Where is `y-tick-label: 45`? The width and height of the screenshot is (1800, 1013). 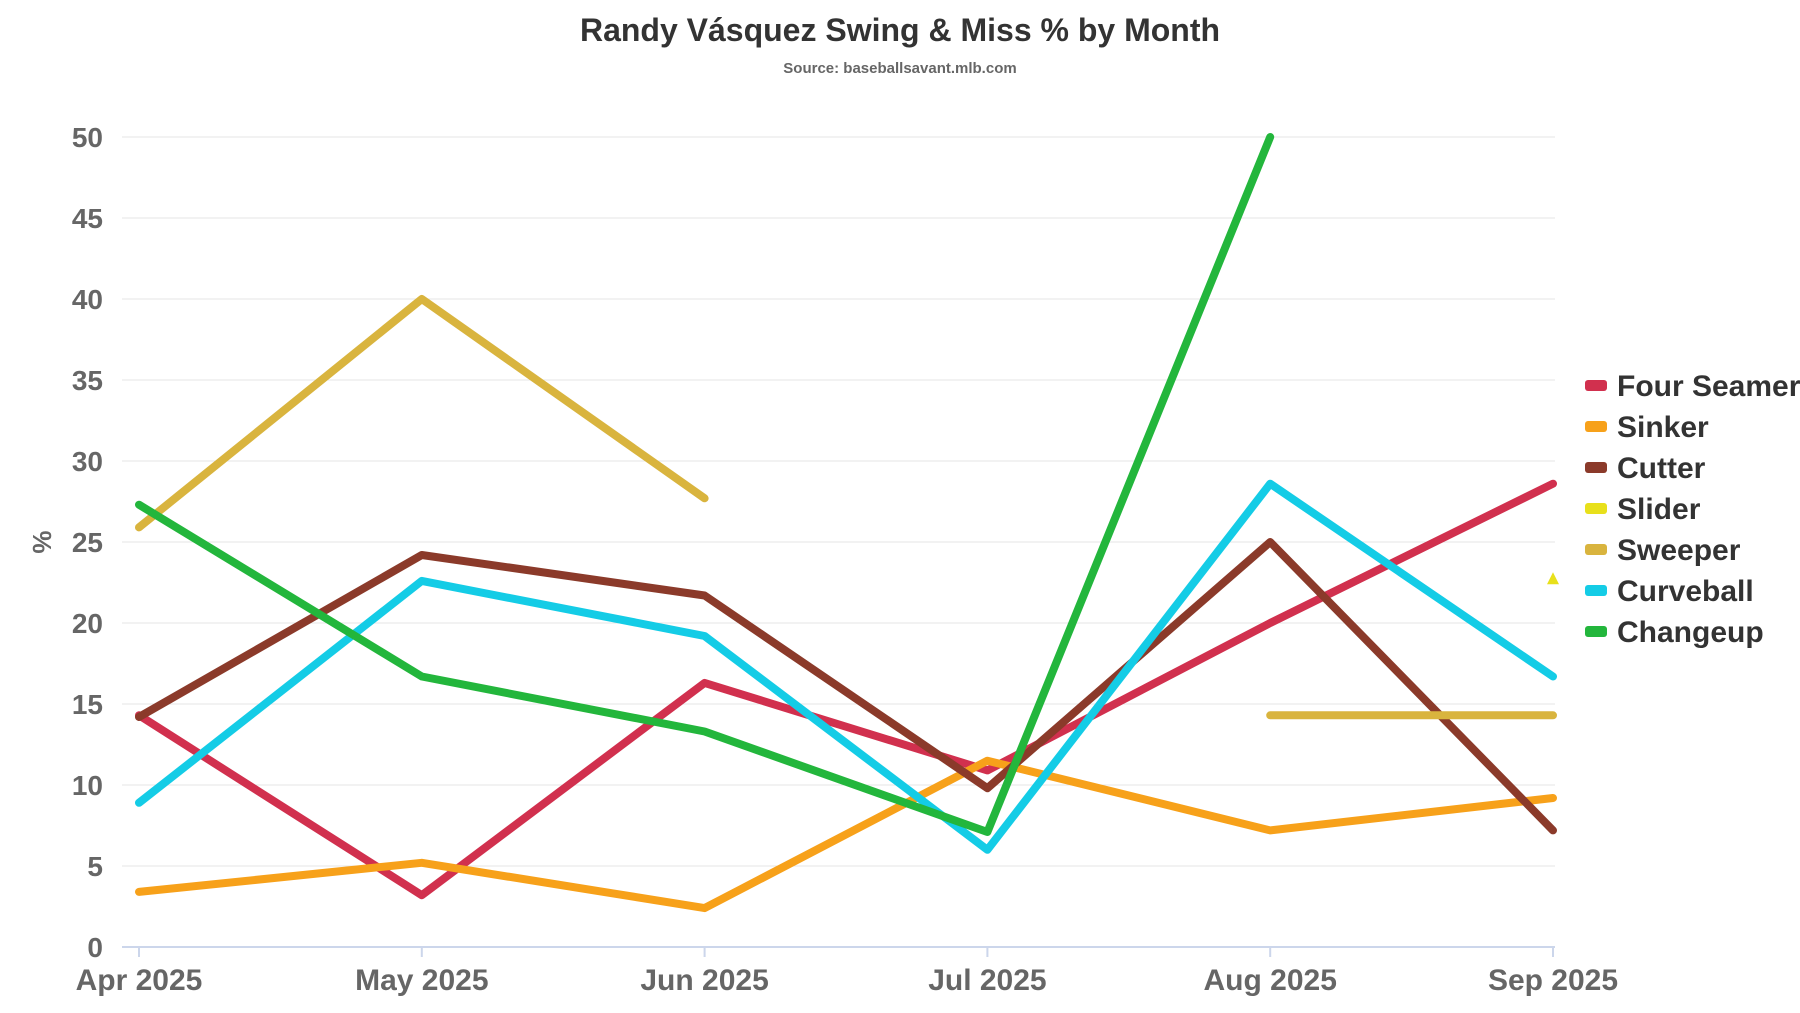 y-tick-label: 45 is located at coordinates (87, 218).